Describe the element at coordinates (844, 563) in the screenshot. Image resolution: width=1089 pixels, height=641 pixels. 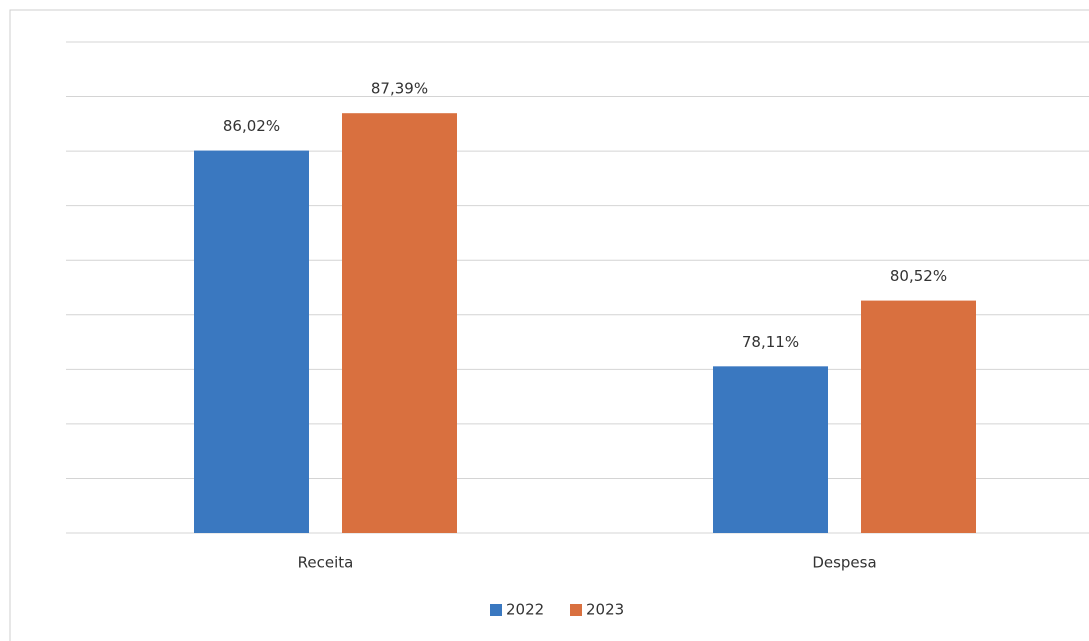
I see `x-tick-label: Despesa` at that location.